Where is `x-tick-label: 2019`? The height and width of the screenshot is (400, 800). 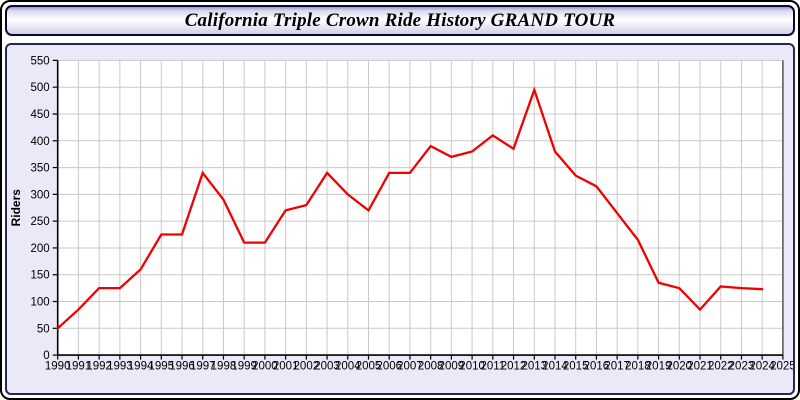
x-tick-label: 2019 is located at coordinates (659, 367).